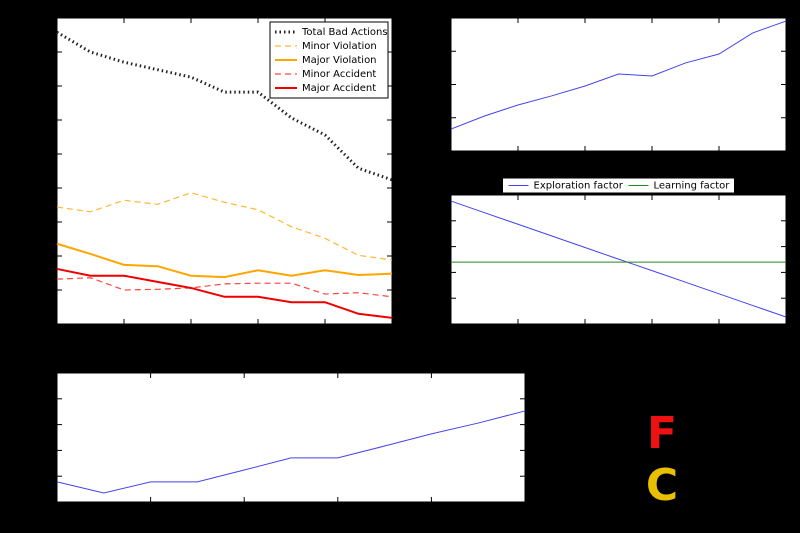  Describe the element at coordinates (692, 186) in the screenshot. I see `legend-label: Learning factor` at that location.